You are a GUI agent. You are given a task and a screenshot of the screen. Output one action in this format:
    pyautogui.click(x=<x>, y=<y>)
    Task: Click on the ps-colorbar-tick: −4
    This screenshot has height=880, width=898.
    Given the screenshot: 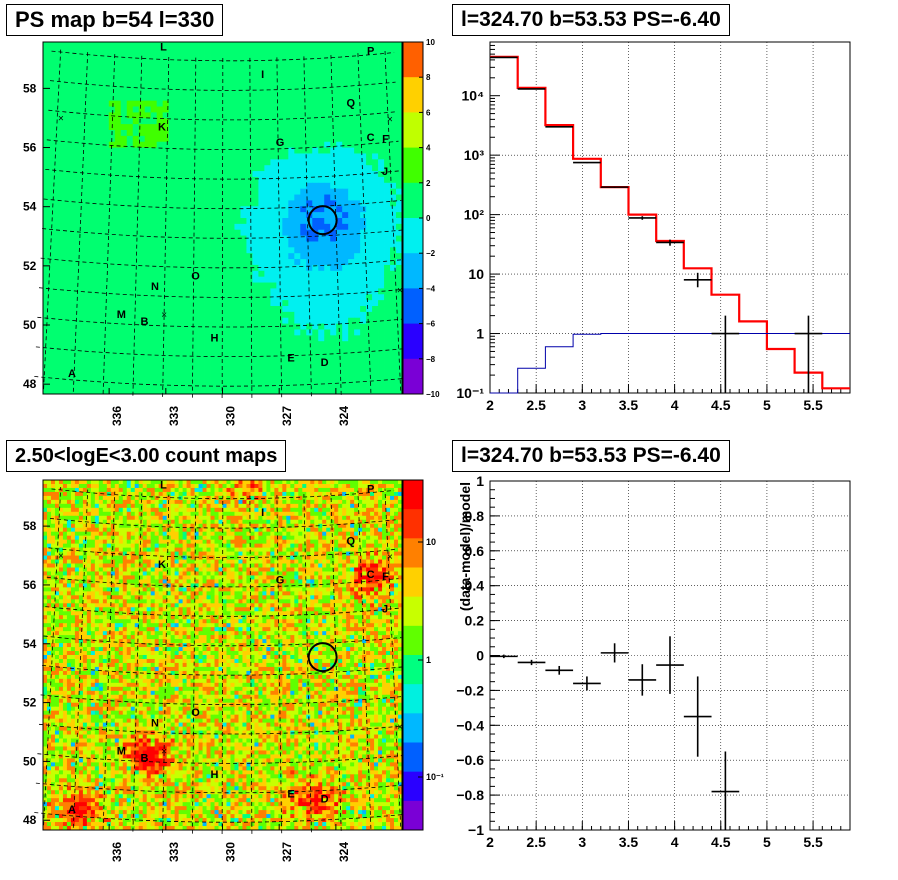 What is the action you would take?
    pyautogui.click(x=431, y=288)
    